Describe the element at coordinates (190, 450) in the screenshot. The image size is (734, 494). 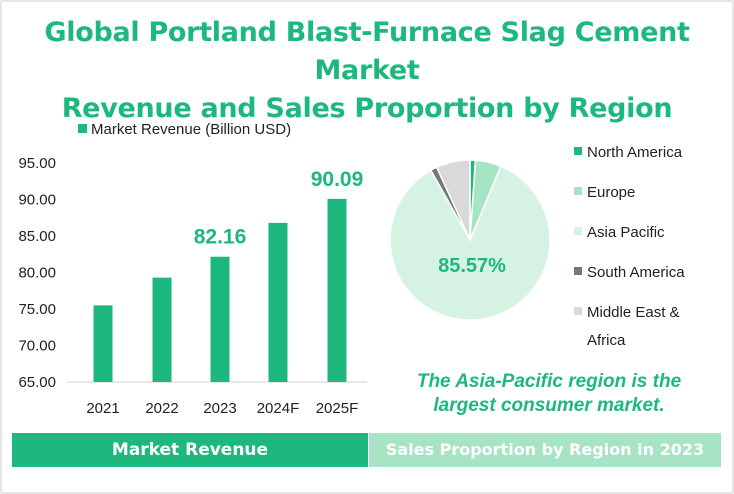
I see `footer-market-revenue: Market Revenue` at that location.